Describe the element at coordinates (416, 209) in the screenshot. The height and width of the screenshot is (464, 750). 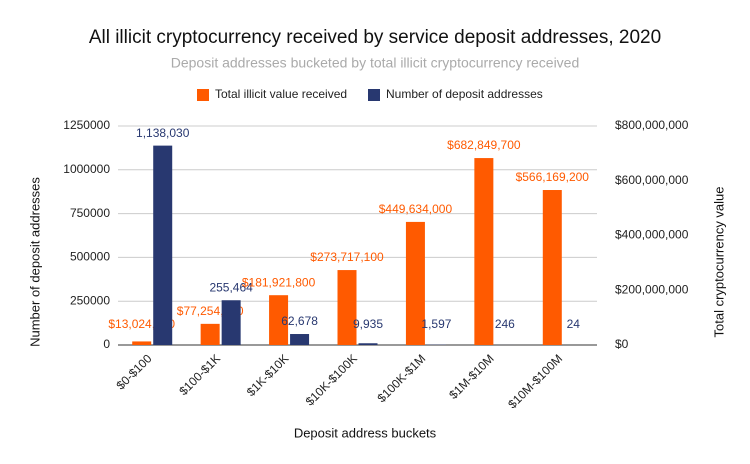
I see `value-label: $449,634,000` at that location.